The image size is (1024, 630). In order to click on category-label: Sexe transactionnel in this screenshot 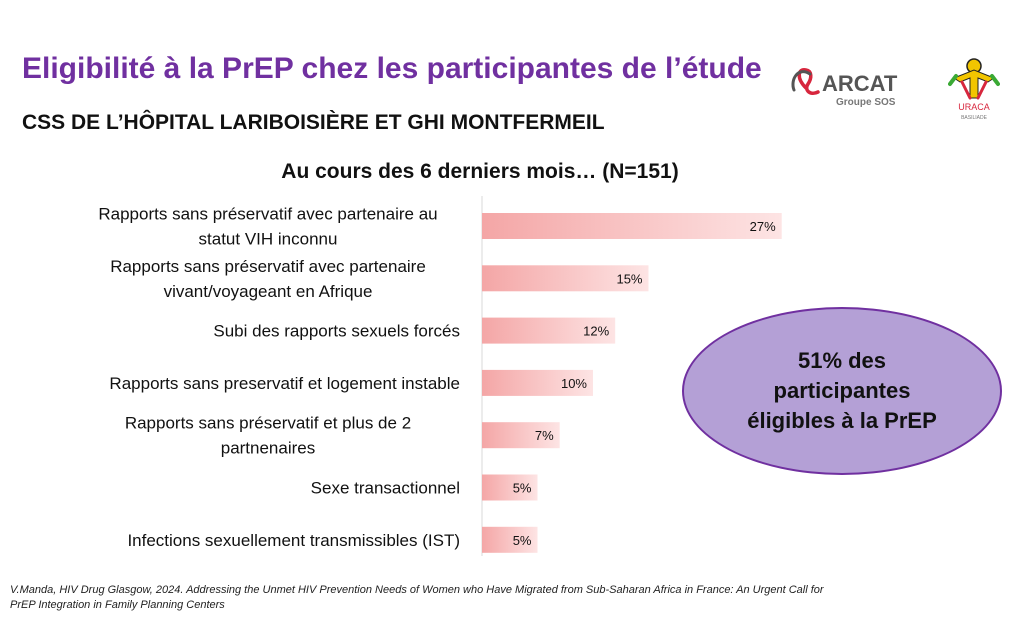, I will do `click(385, 488)`.